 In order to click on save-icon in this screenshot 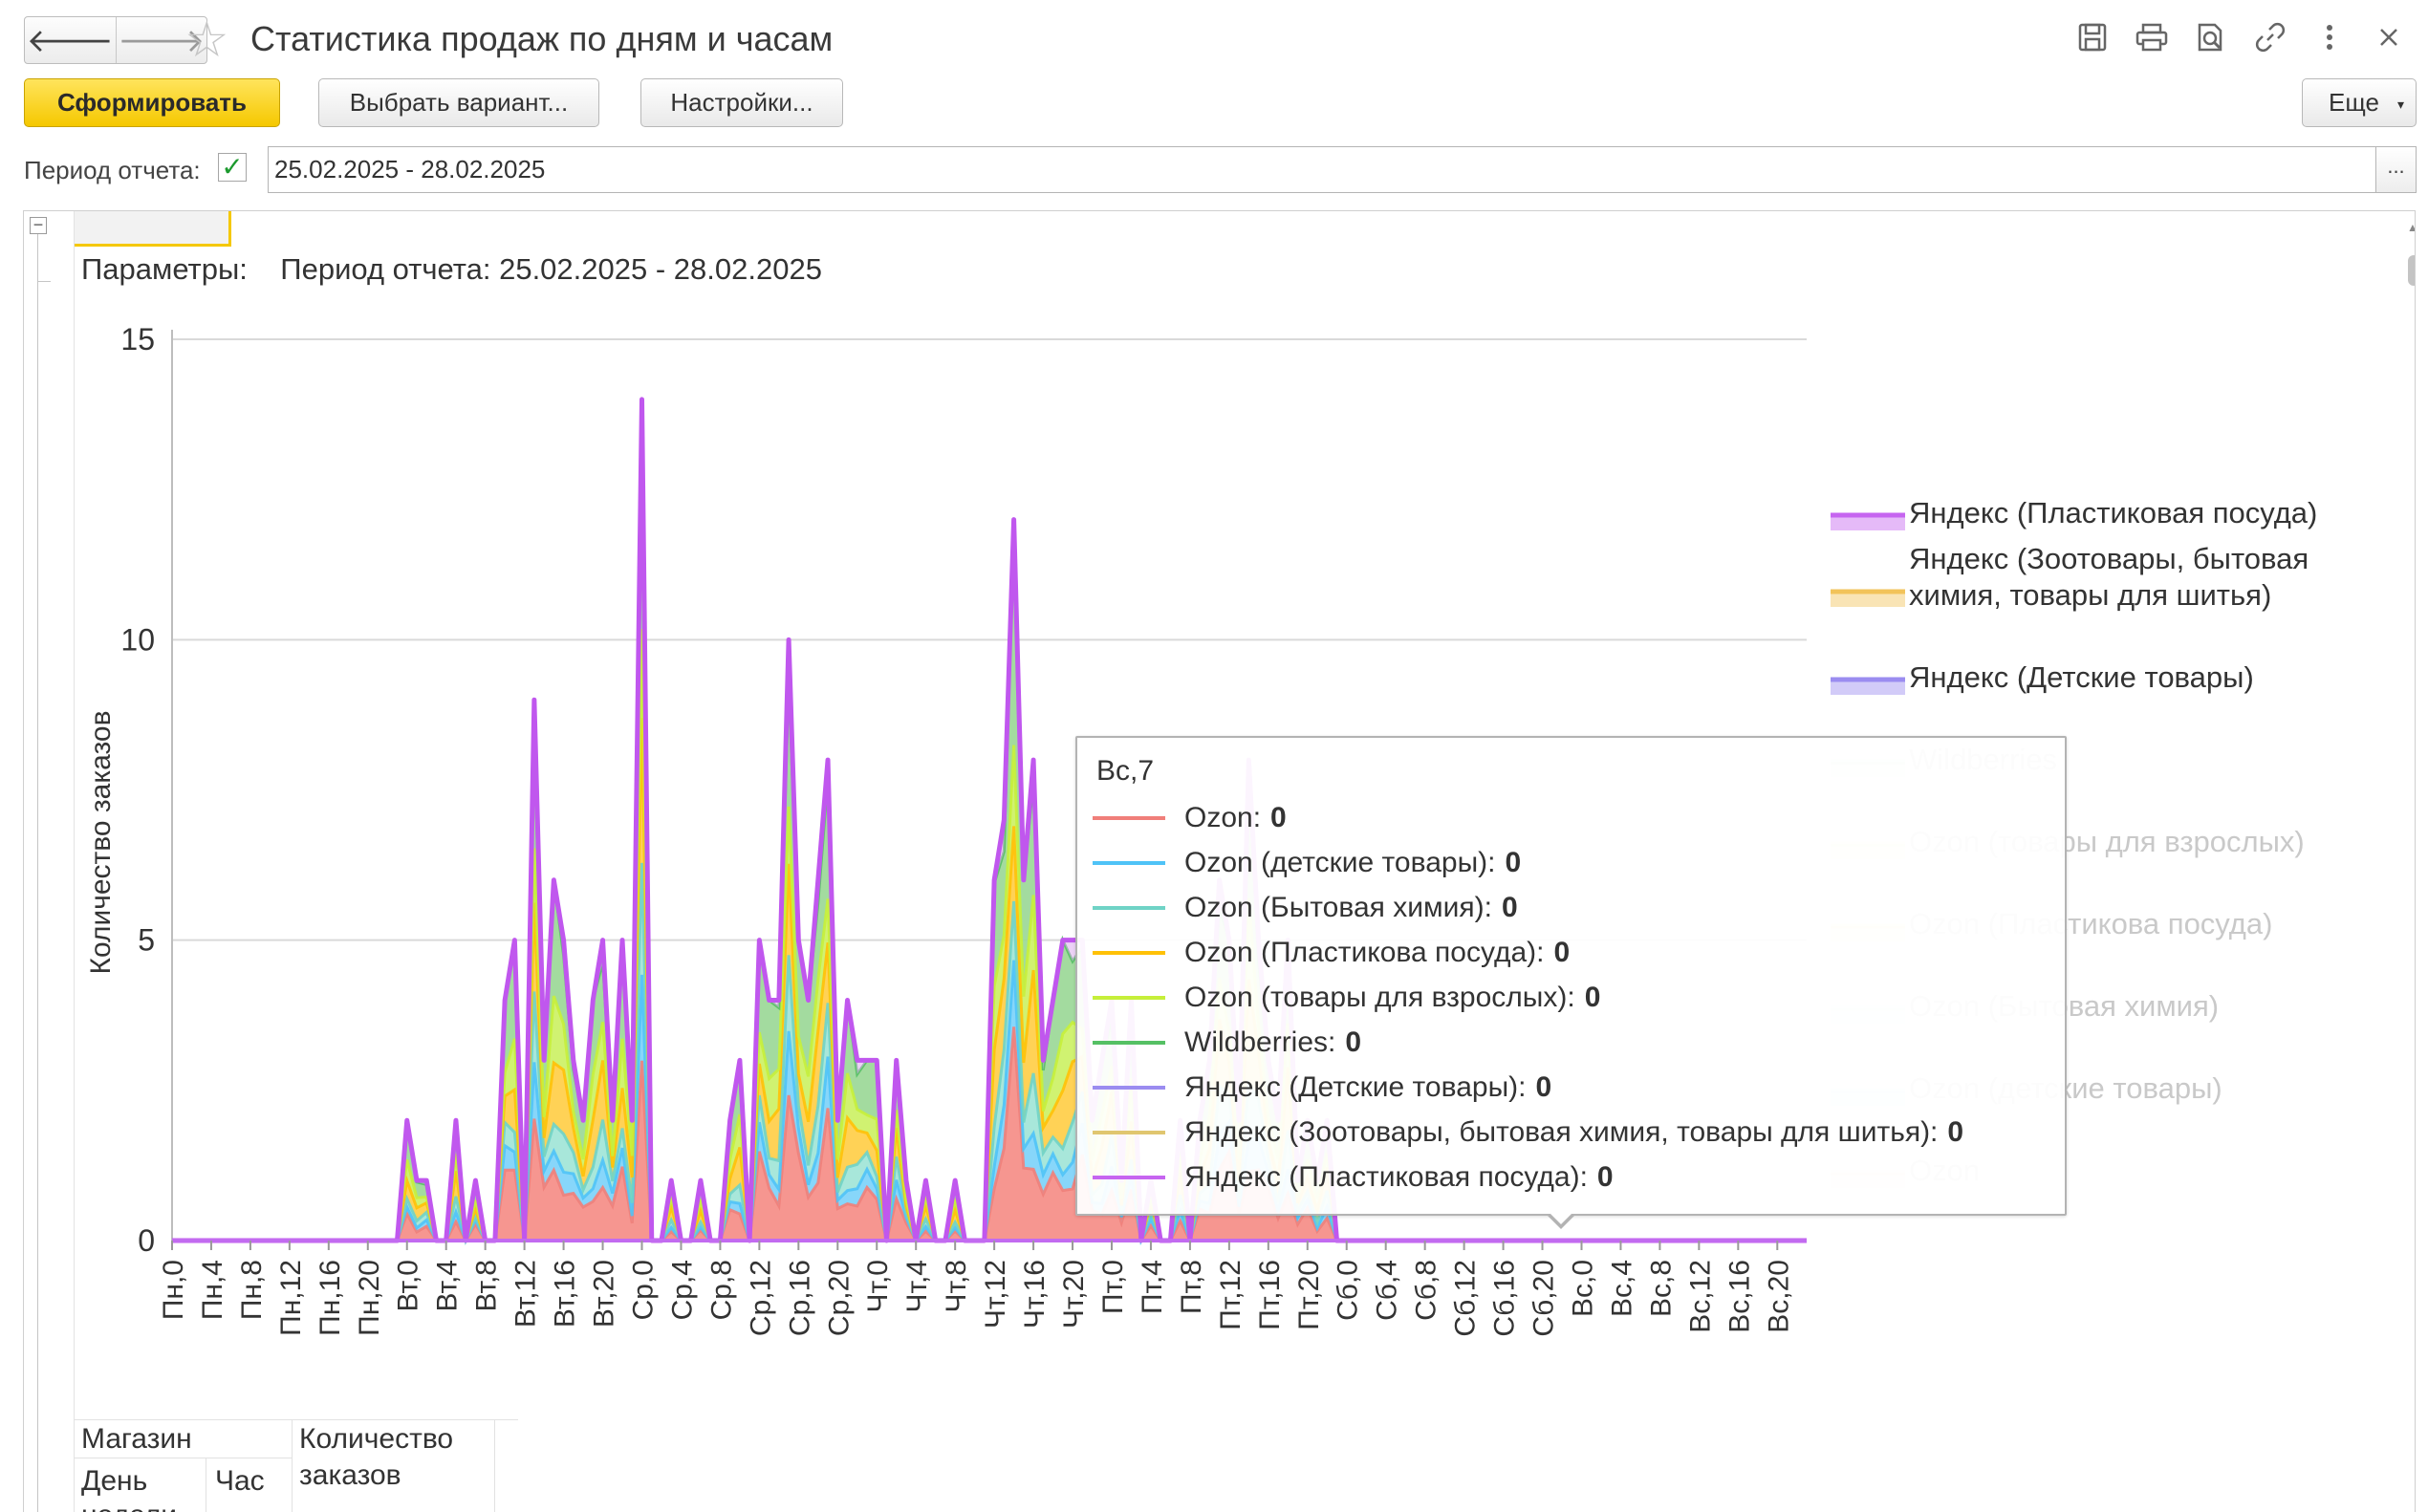, I will do `click(2092, 37)`.